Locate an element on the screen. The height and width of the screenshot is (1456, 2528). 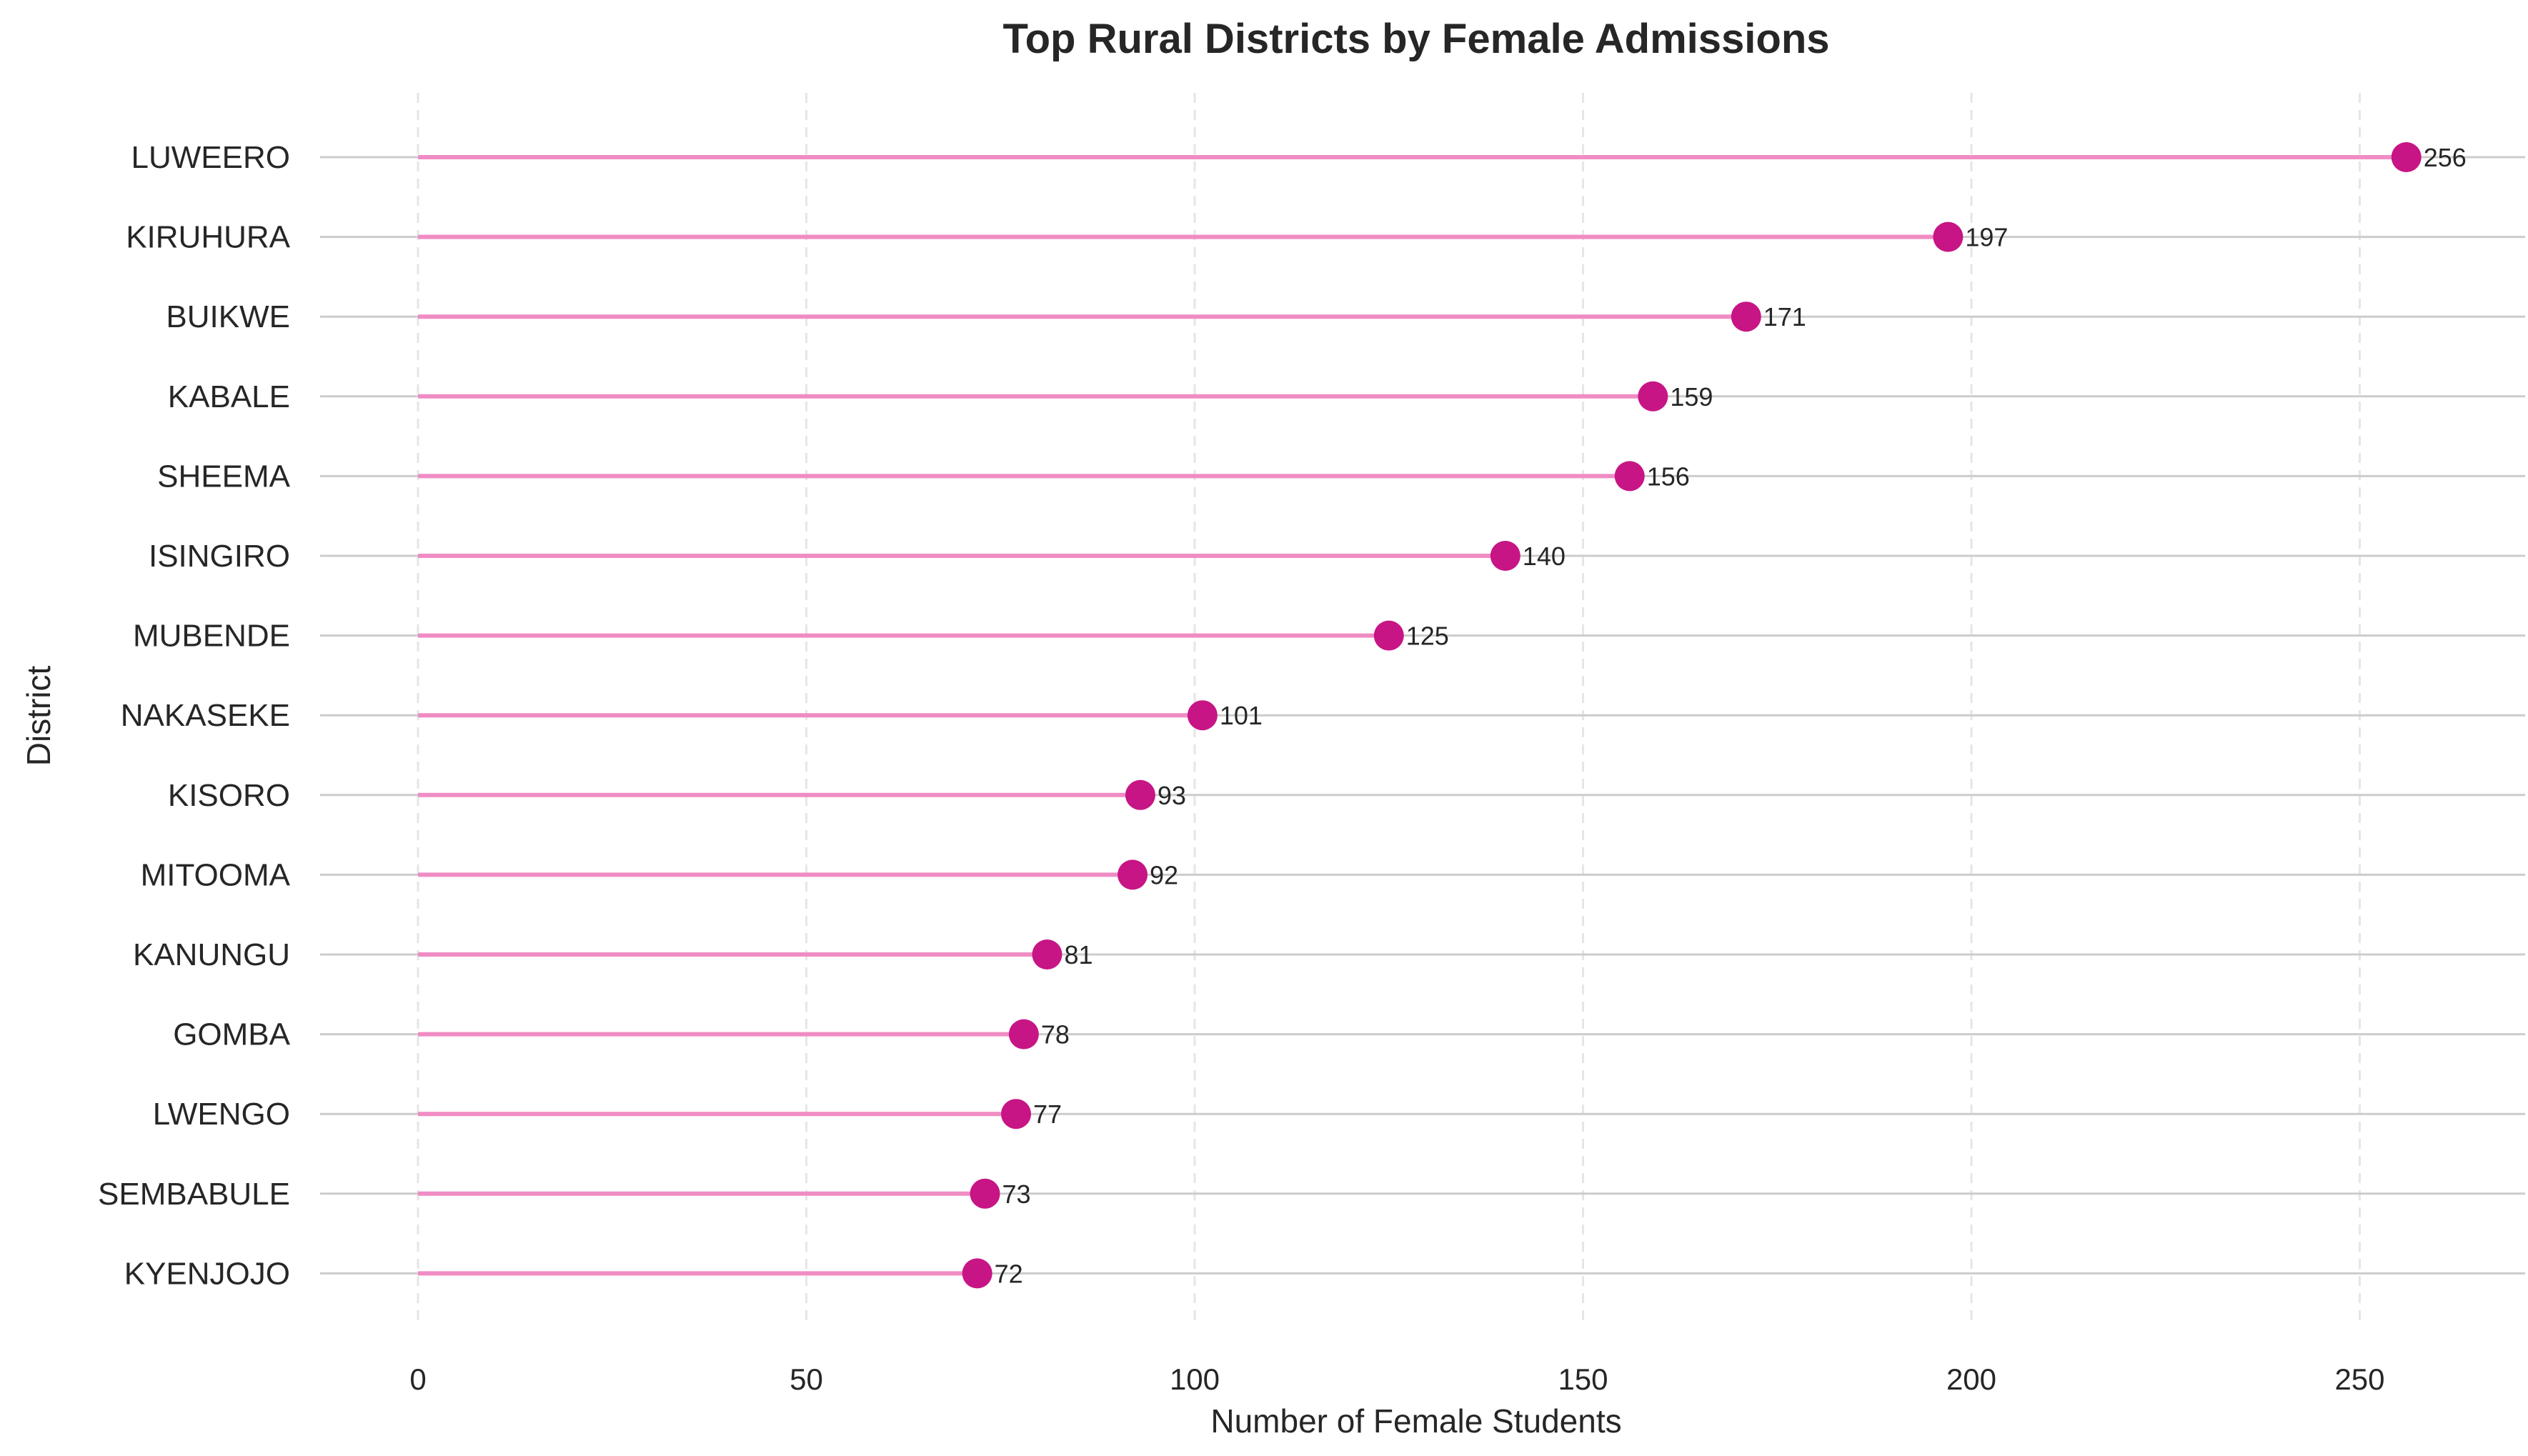
value-label: 197 is located at coordinates (1986, 237).